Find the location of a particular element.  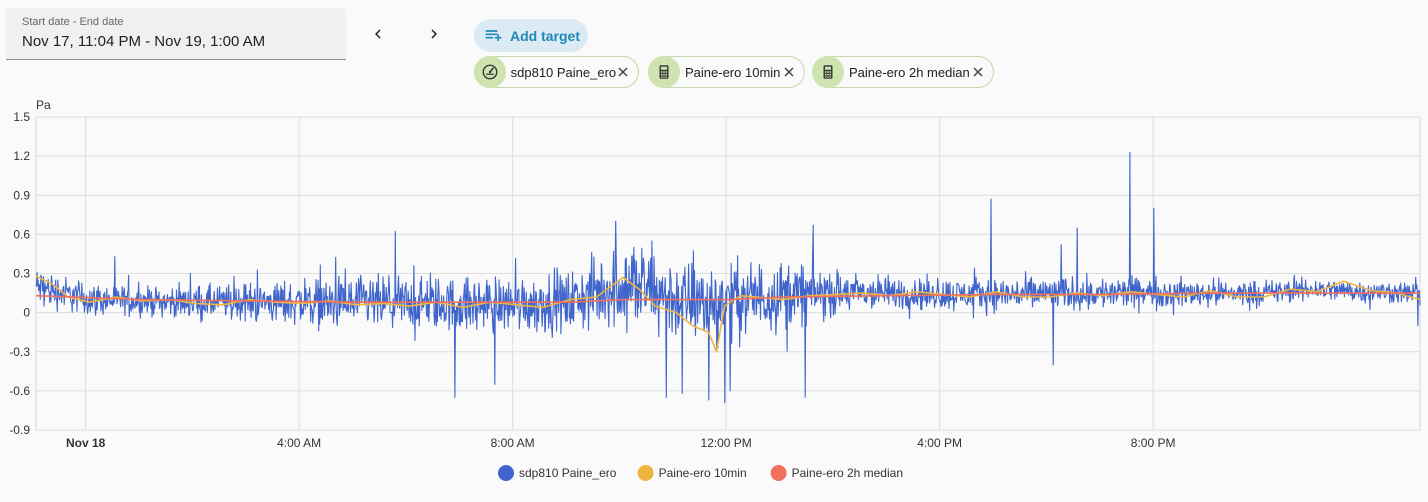

y-tick-label: 1.5 is located at coordinates (21, 117).